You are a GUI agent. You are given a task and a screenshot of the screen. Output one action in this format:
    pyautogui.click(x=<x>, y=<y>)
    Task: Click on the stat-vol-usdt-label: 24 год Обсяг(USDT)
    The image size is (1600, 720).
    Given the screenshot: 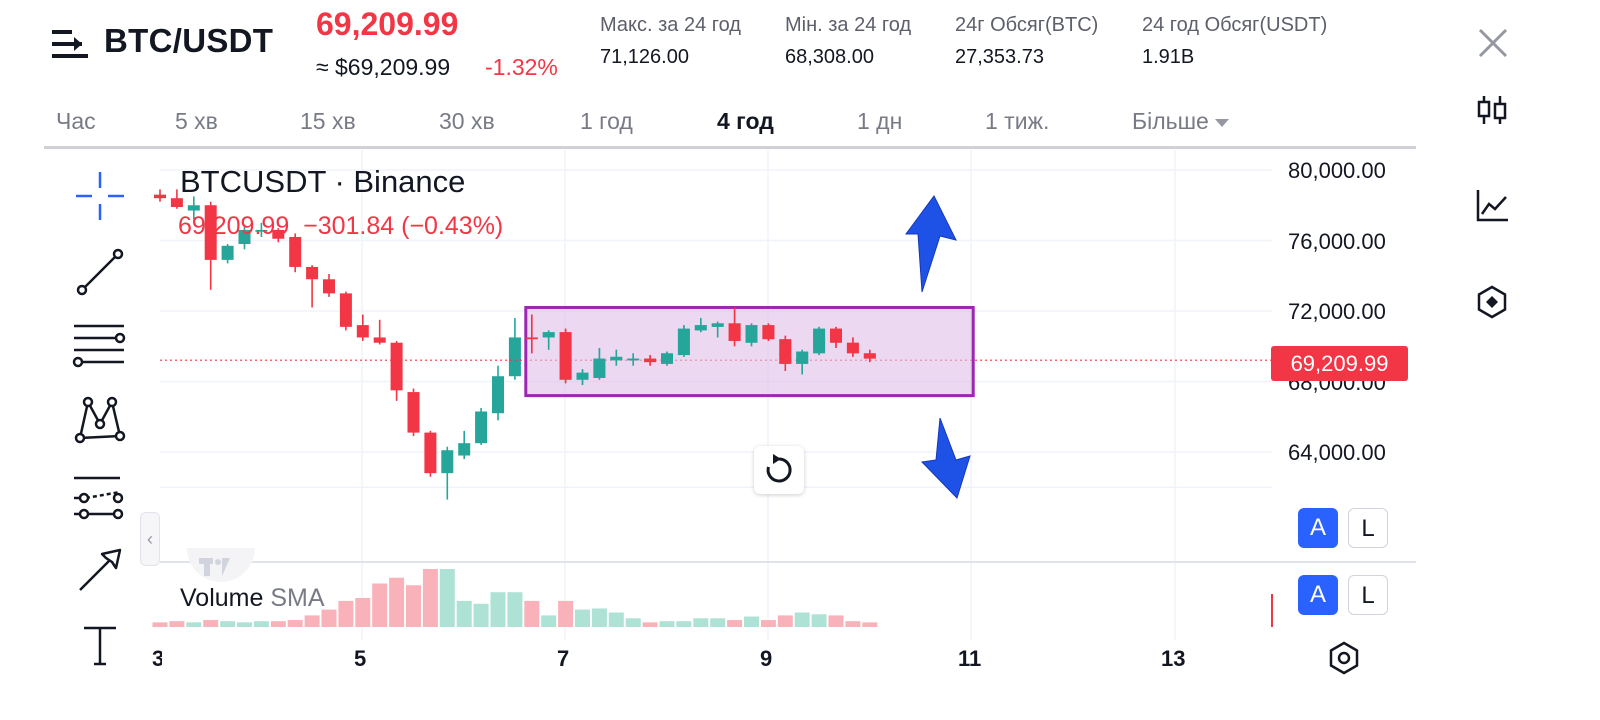 What is the action you would take?
    pyautogui.click(x=1235, y=25)
    